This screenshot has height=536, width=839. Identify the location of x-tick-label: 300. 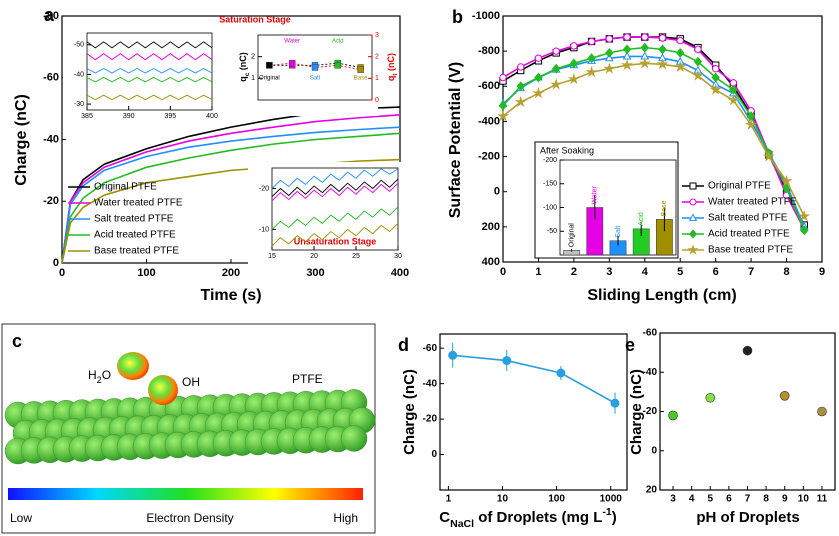
(315, 273).